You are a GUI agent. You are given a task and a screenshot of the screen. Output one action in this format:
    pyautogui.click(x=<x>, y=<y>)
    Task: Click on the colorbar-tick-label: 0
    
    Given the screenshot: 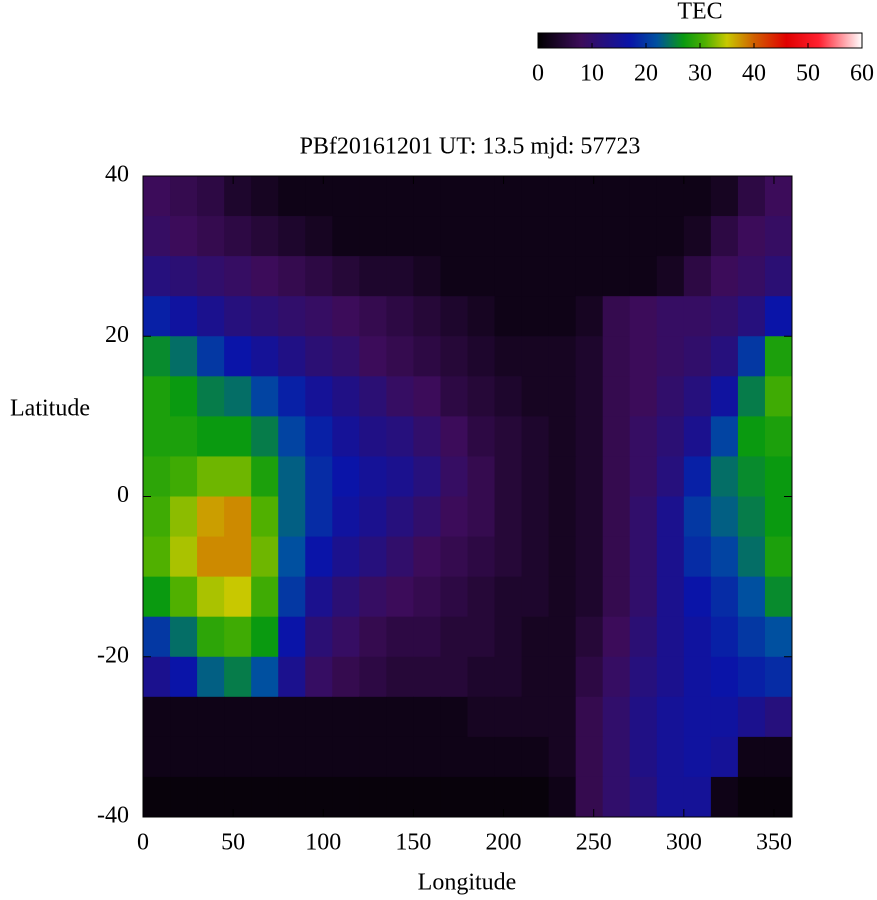 What is the action you would take?
    pyautogui.click(x=538, y=74)
    